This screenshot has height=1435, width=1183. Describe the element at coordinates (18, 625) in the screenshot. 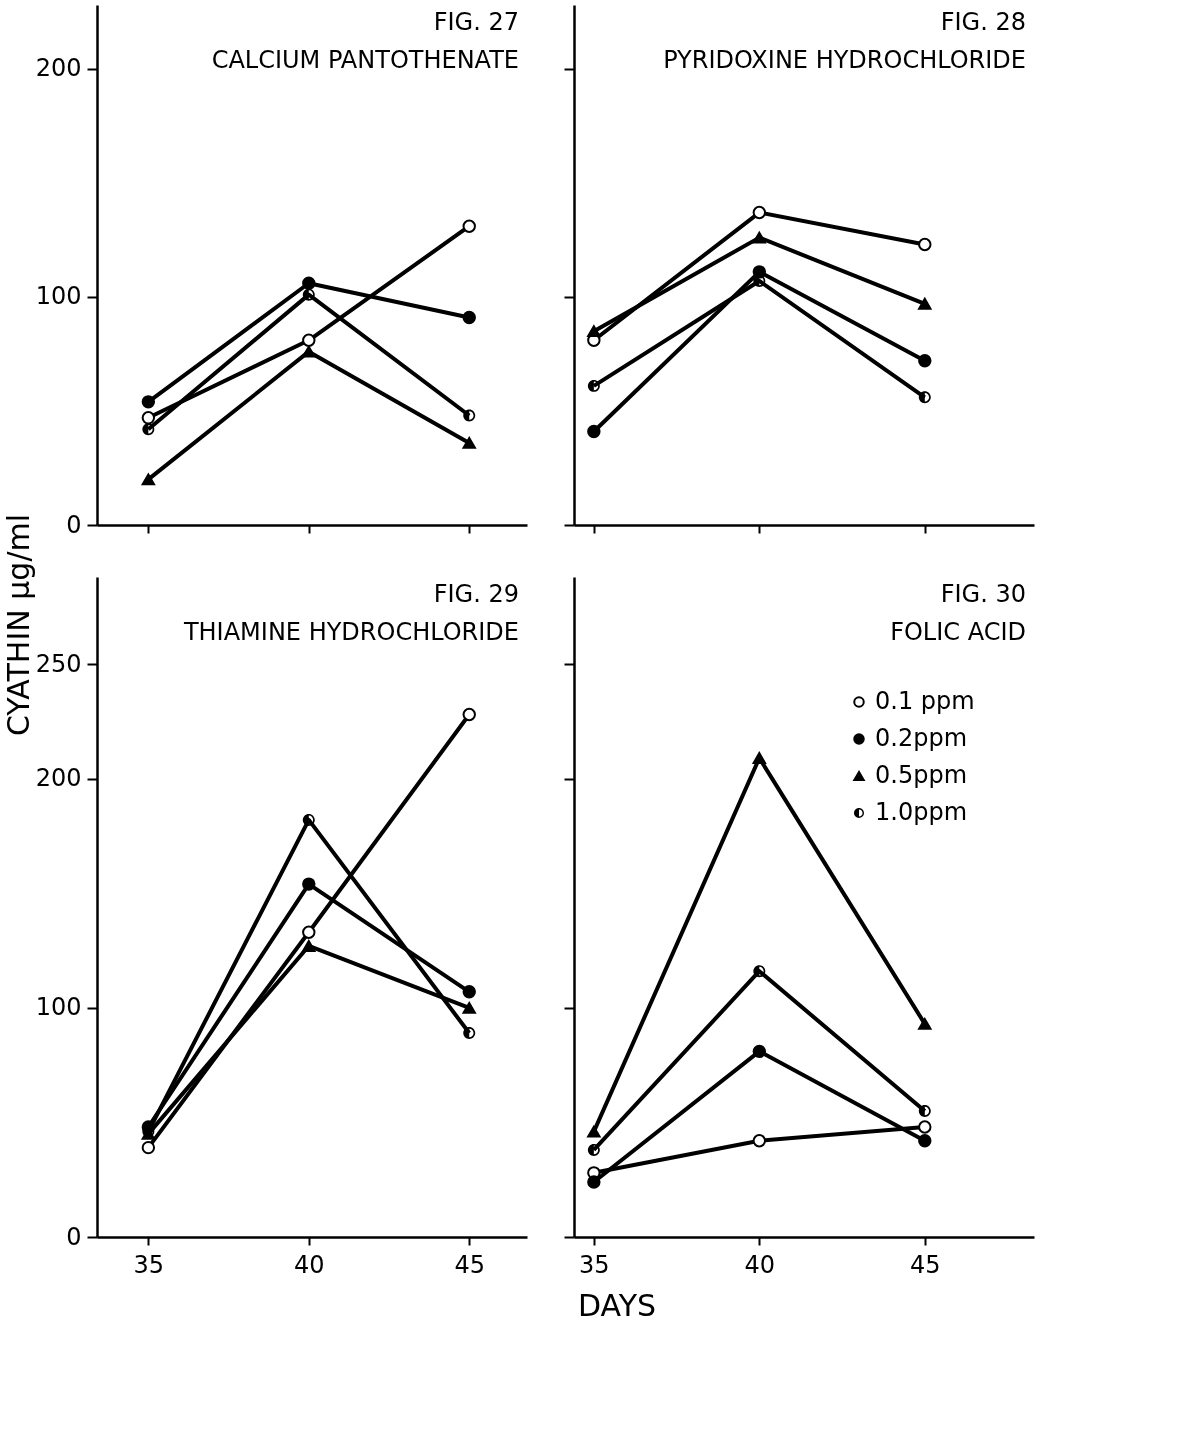

I see `y-axis-title: CYATHIN μg/ml` at that location.